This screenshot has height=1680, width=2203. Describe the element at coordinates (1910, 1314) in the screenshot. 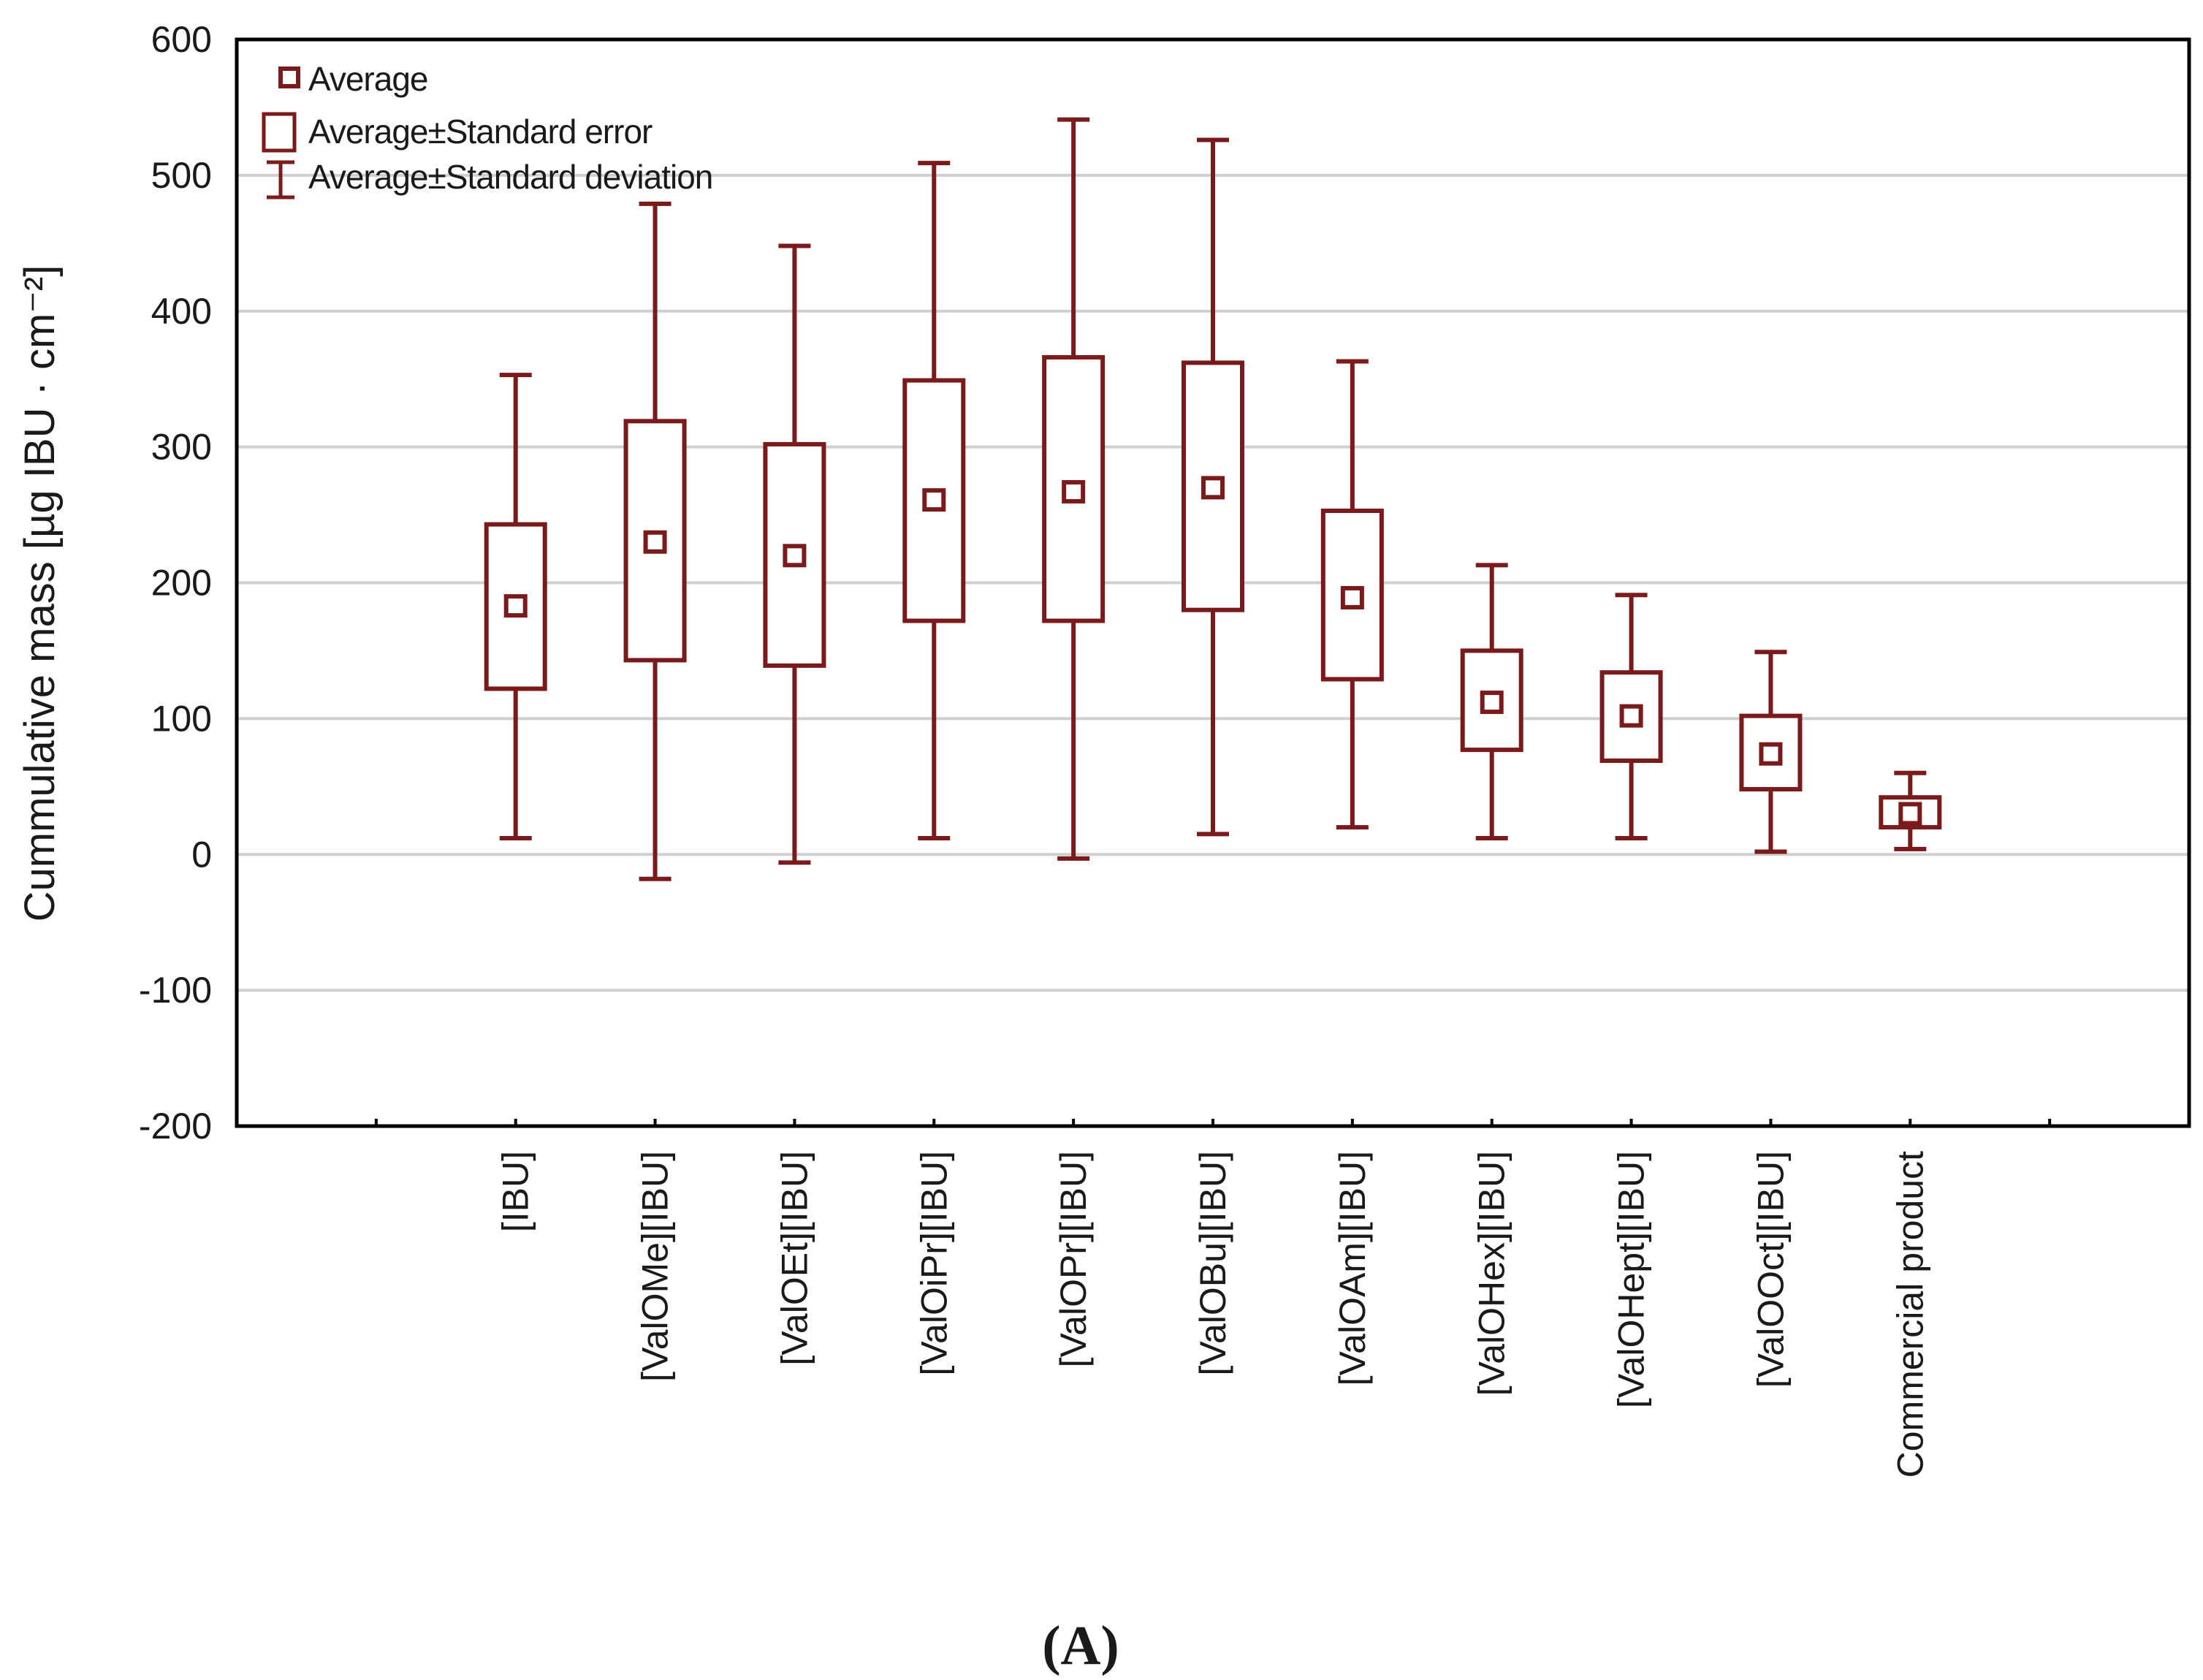

I see `x-category-label: Commercial product` at that location.